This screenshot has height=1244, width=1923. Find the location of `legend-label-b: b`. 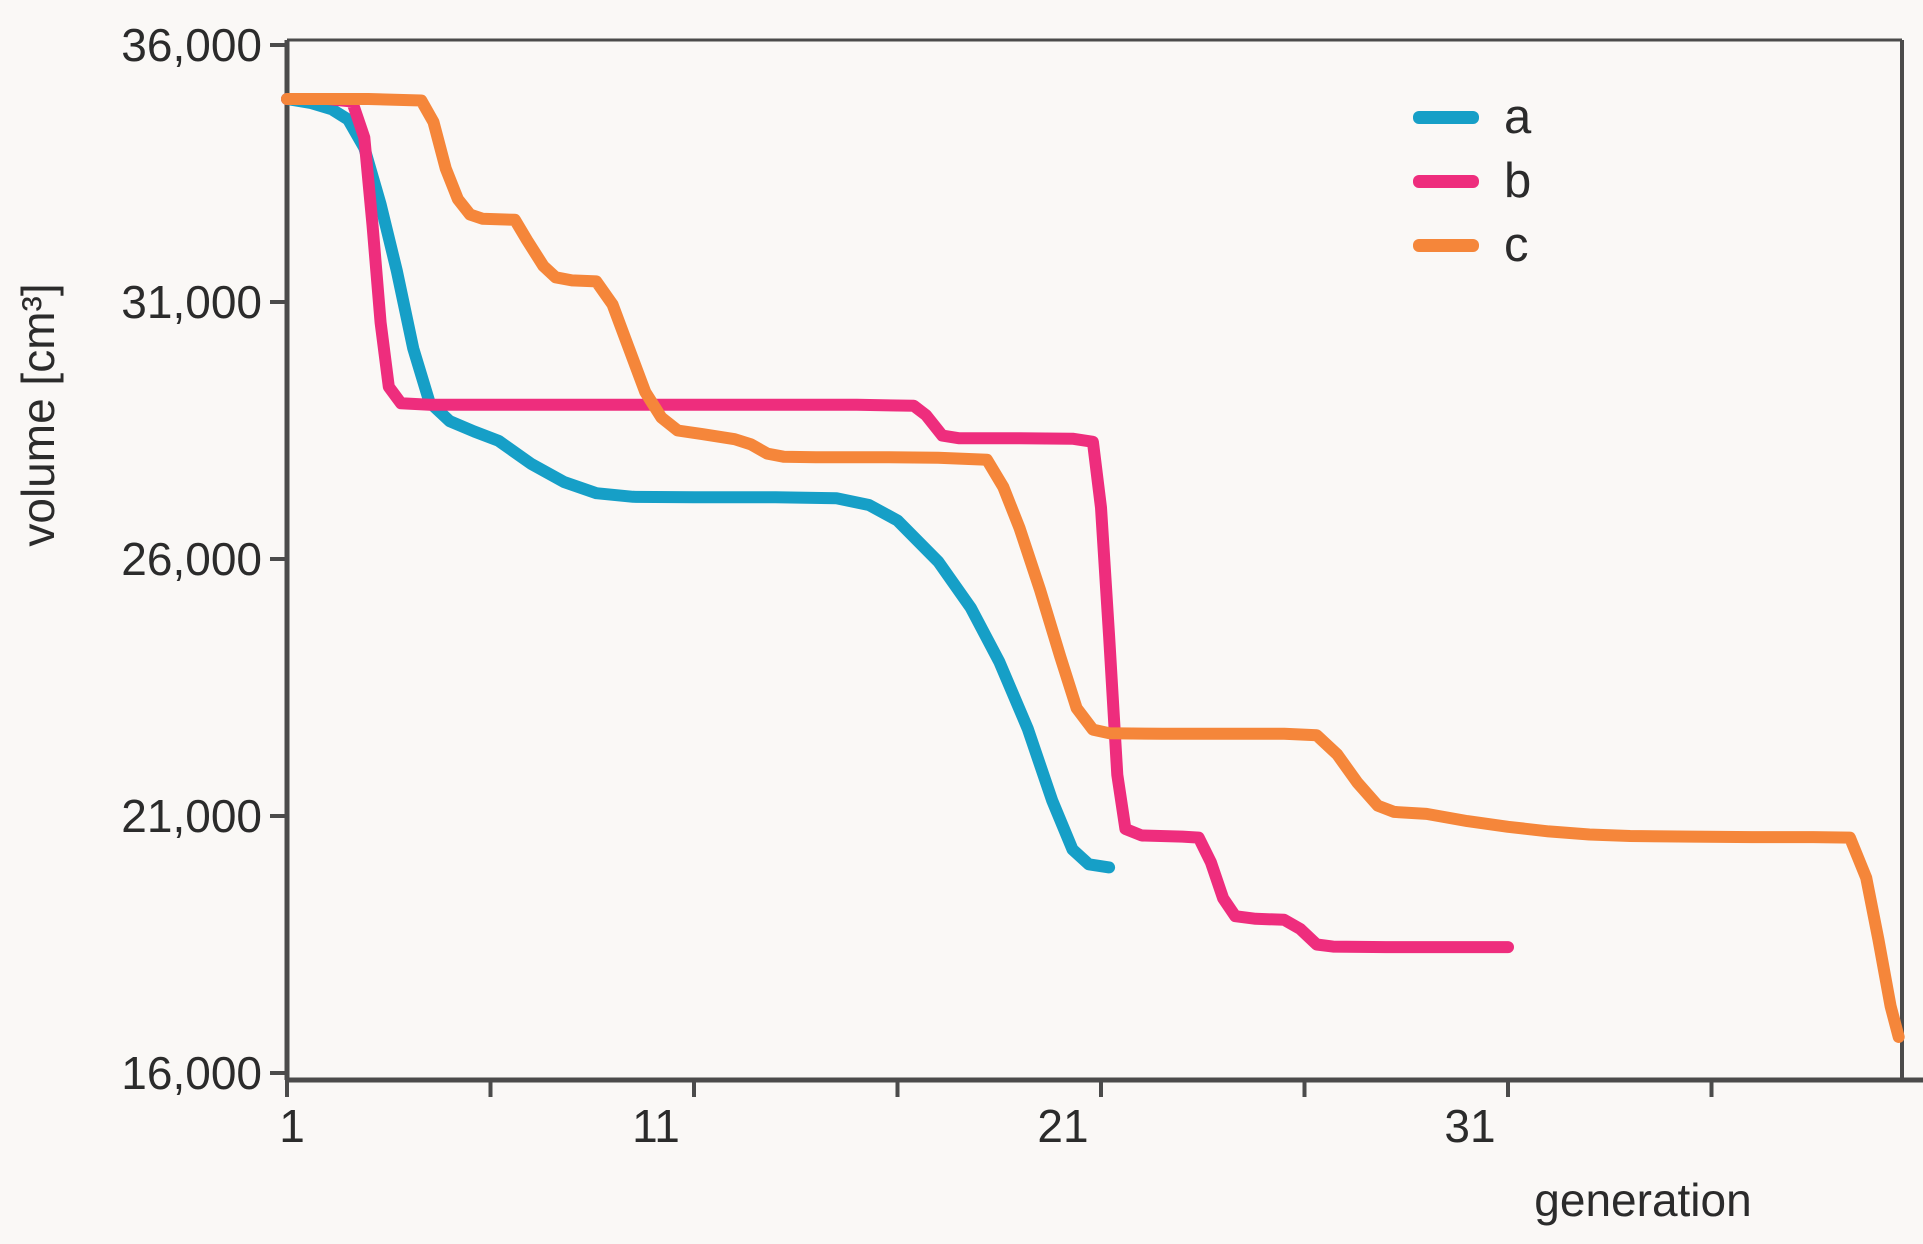

legend-label-b: b is located at coordinates (1518, 181).